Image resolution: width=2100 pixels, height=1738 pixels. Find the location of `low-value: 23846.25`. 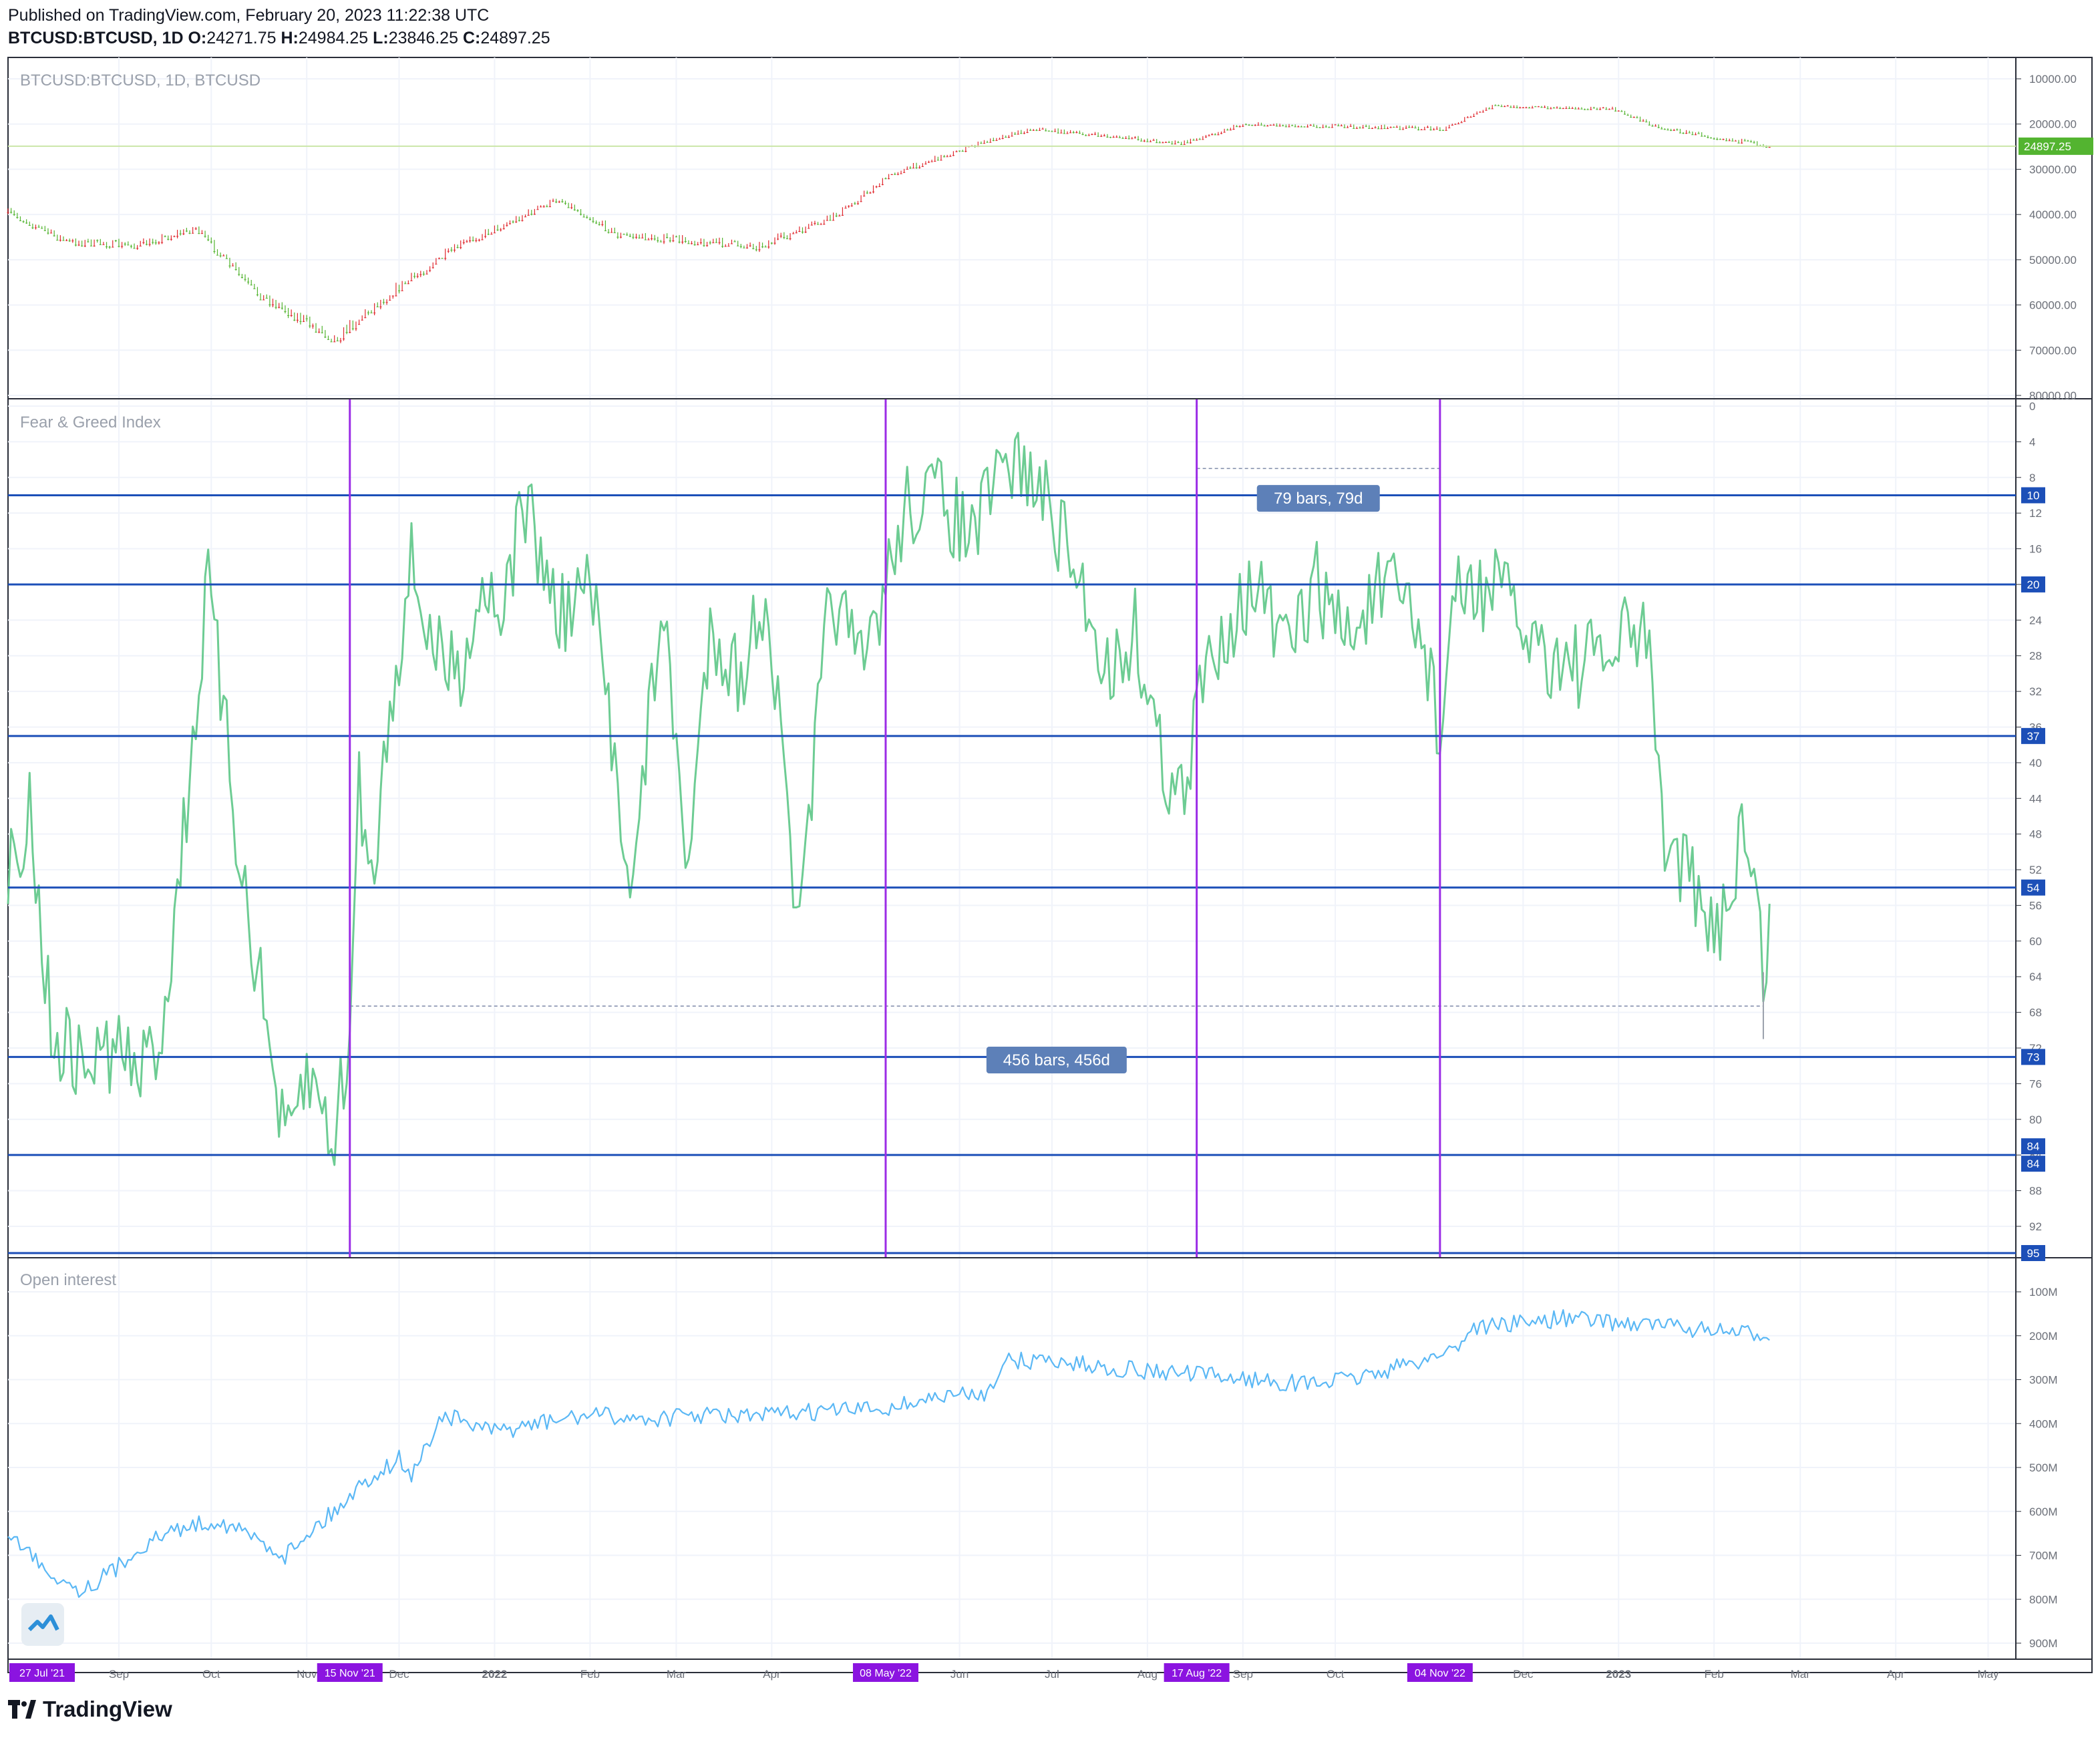

low-value: 23846.25 is located at coordinates (423, 38).